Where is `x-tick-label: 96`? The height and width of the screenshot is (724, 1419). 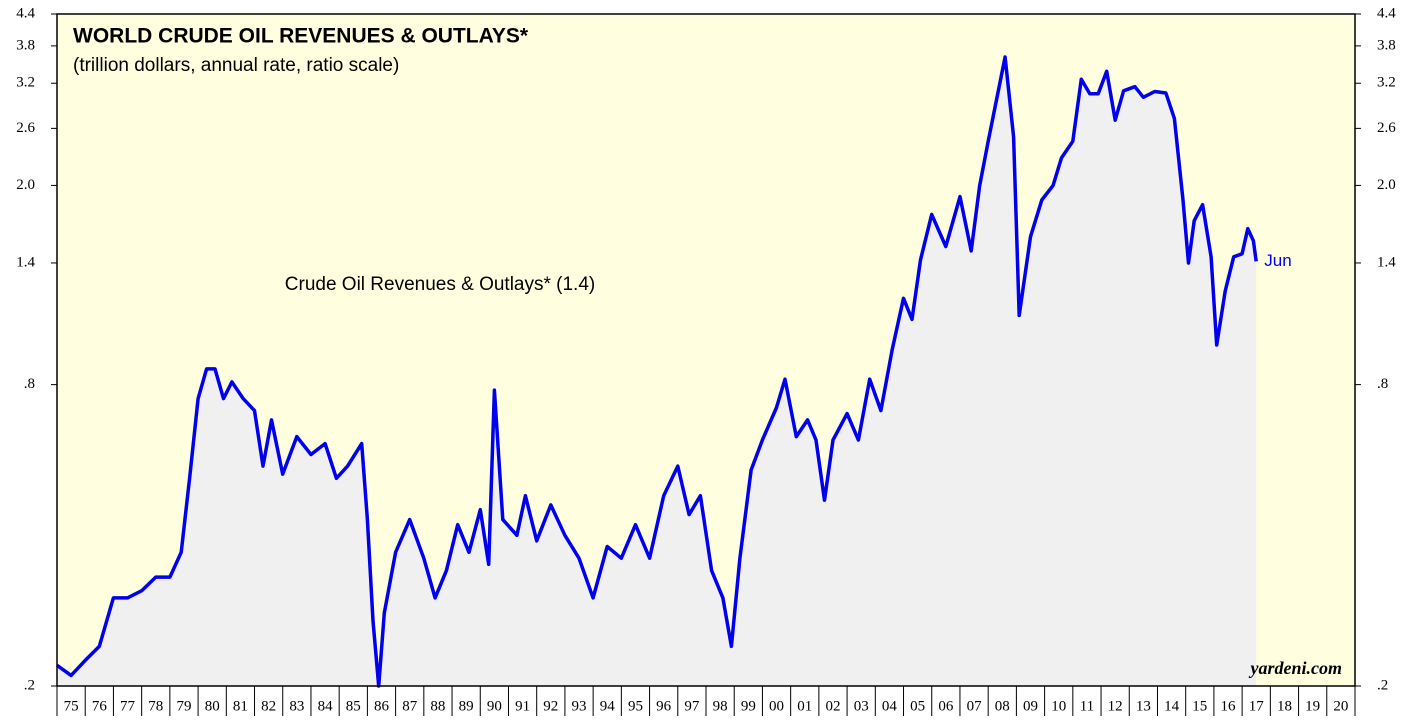 x-tick-label: 96 is located at coordinates (664, 706).